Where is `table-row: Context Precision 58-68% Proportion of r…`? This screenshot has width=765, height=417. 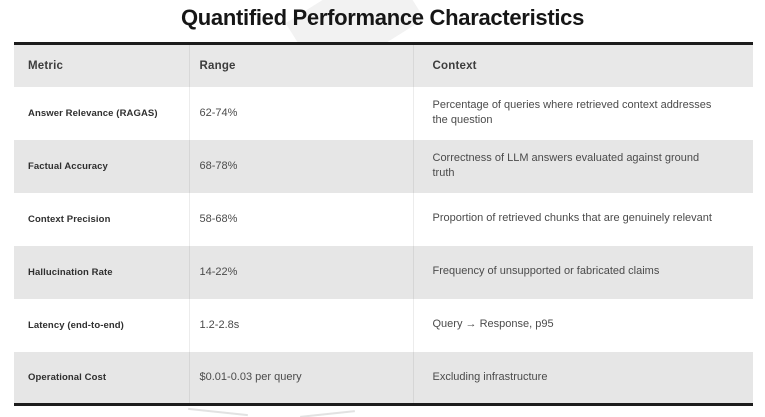
table-row: Context Precision 58-68% Proportion of r… is located at coordinates (383, 219).